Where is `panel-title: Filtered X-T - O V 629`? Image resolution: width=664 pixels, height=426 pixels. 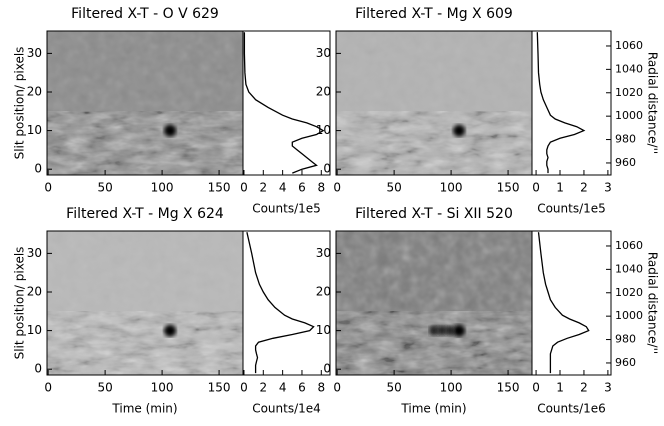 panel-title: Filtered X-T - O V 629 is located at coordinates (145, 14).